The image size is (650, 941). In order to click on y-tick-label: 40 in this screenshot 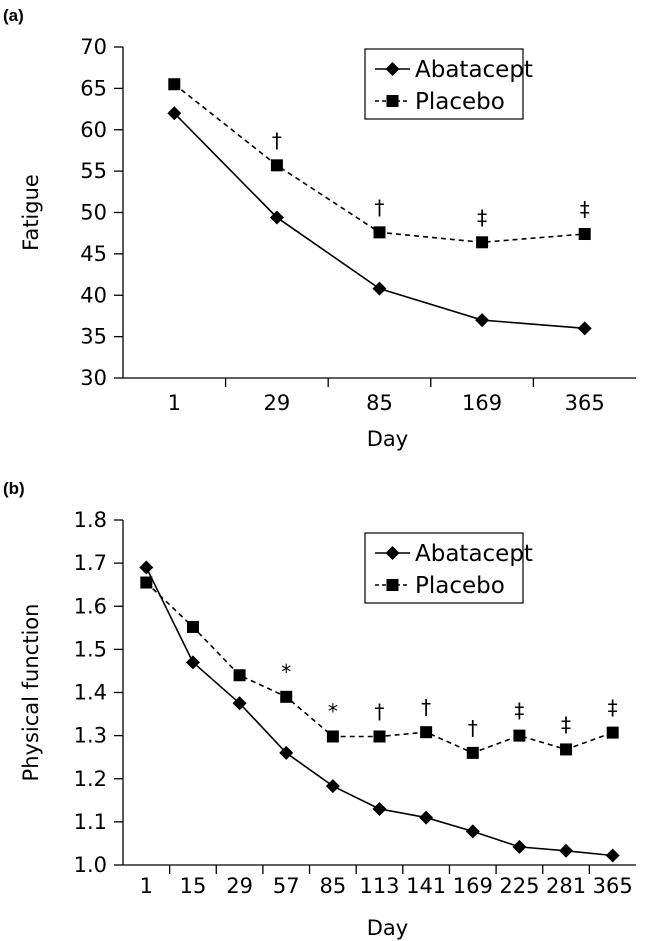, I will do `click(93, 295)`.